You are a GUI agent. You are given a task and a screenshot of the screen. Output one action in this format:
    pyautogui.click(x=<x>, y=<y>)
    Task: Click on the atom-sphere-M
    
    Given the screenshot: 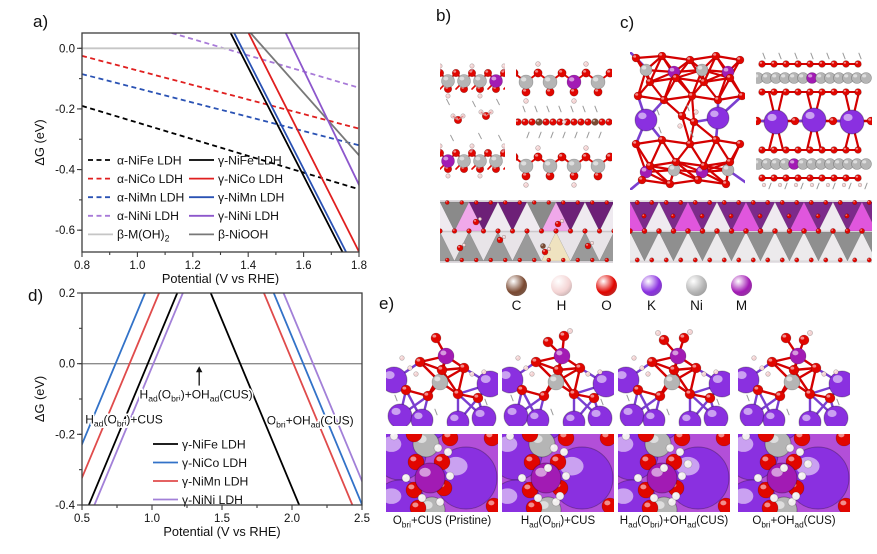 What is the action you would take?
    pyautogui.click(x=741, y=285)
    